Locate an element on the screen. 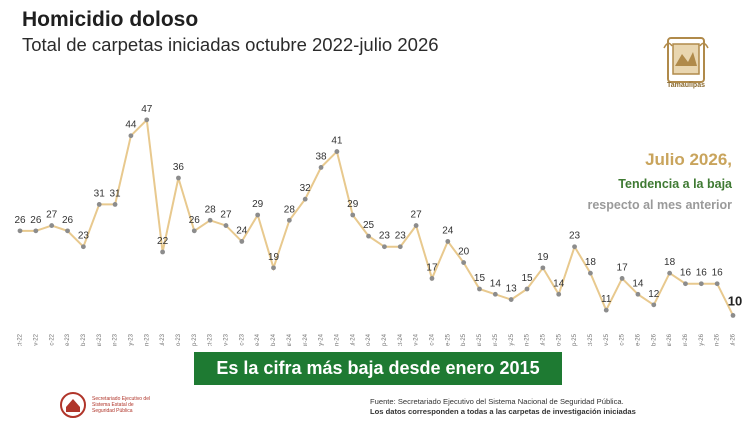 Image resolution: width=750 pixels, height=421 pixels. x-tick-label: may-24 is located at coordinates (322, 339).